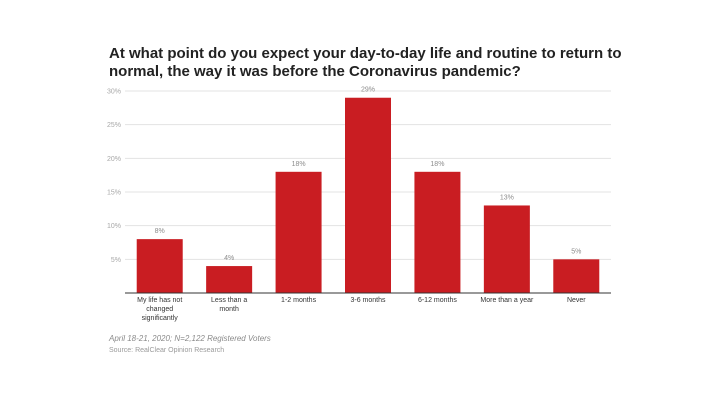 This screenshot has width=720, height=405. Describe the element at coordinates (114, 226) in the screenshot. I see `y-tick-label: 10%` at that location.